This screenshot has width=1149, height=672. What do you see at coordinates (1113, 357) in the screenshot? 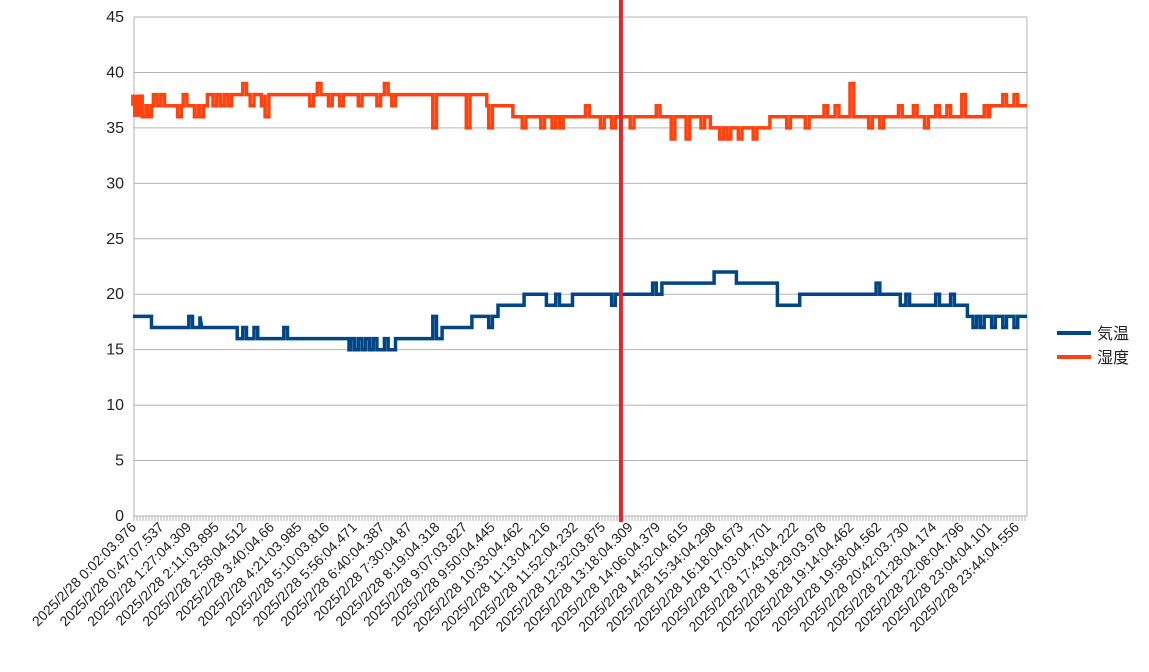
I see `legend-label: 湿度` at bounding box center [1113, 357].